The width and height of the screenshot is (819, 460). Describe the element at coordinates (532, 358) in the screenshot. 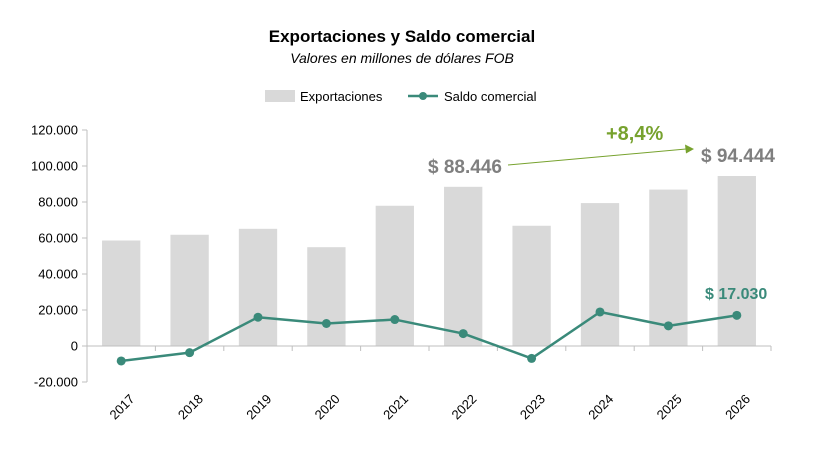

I see `point-saldo-2023` at that location.